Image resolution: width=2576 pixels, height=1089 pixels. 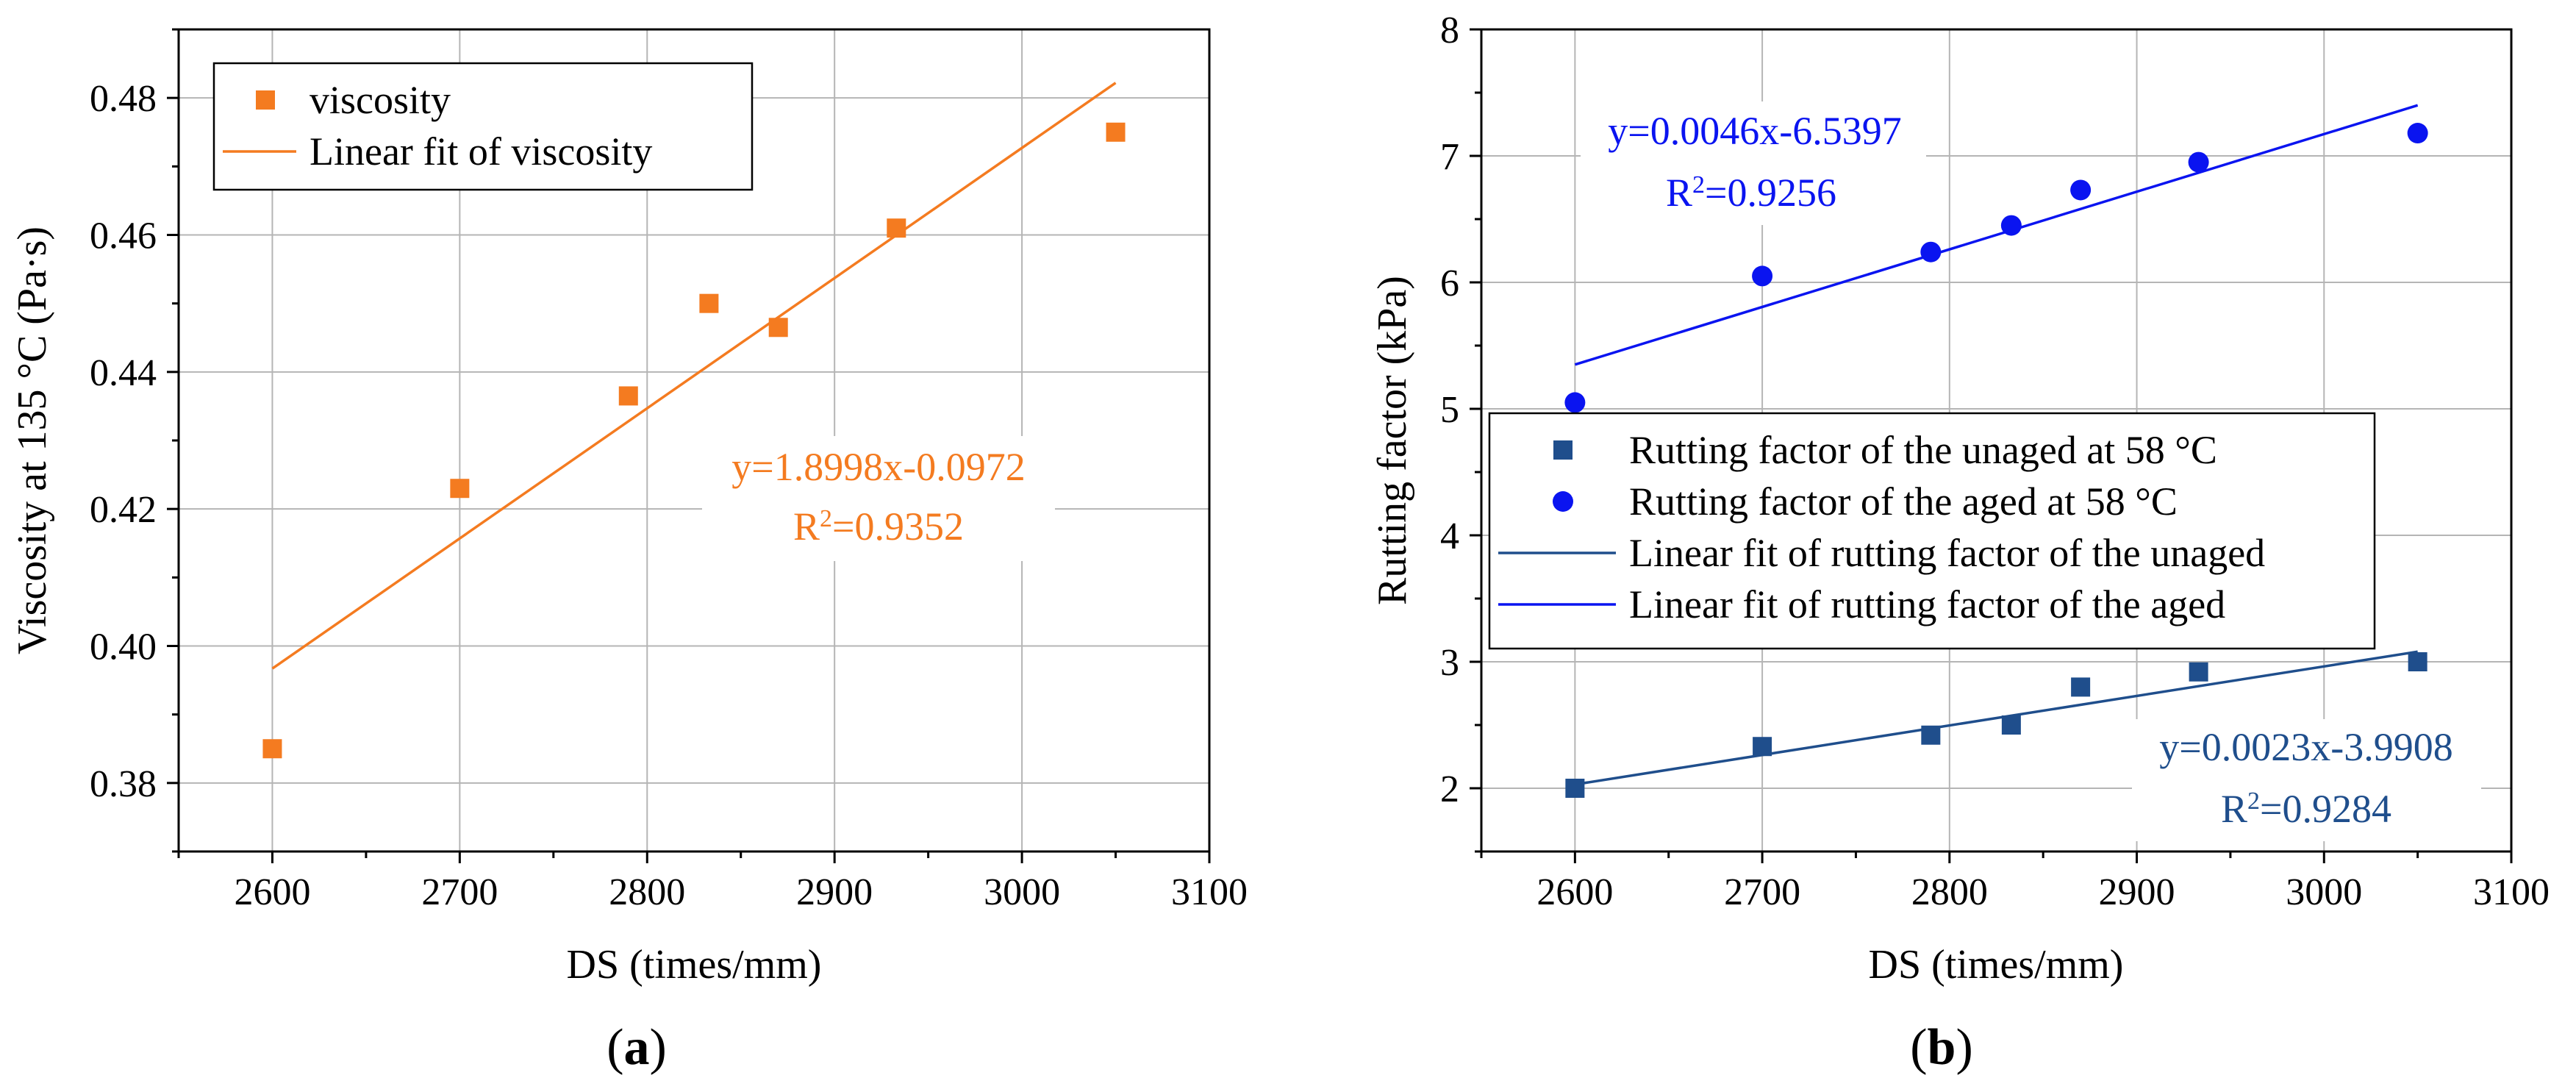 What do you see at coordinates (123, 441) in the screenshot?
I see `panel-a-y-tick-labels: 0.38 0.40 0.42 0.44 0.46 0.48` at bounding box center [123, 441].